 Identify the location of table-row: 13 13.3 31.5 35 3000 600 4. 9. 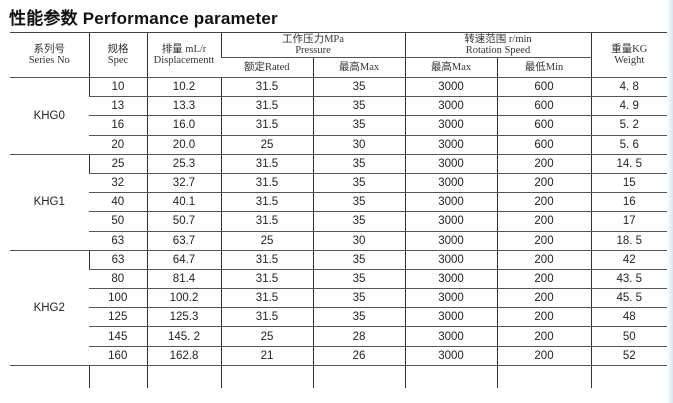
(338, 106).